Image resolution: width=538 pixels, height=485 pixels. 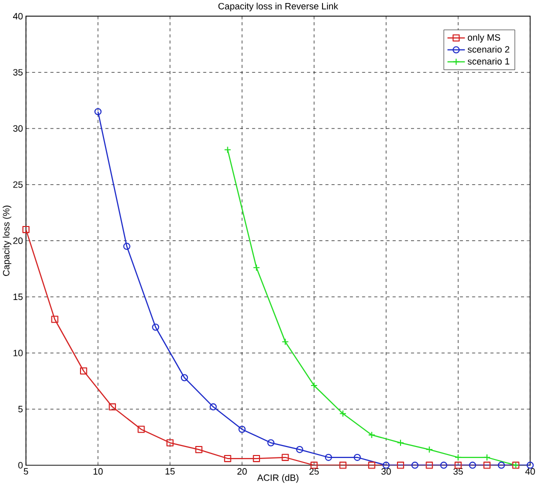 I want to click on y-tick-label: 40, so click(x=18, y=16).